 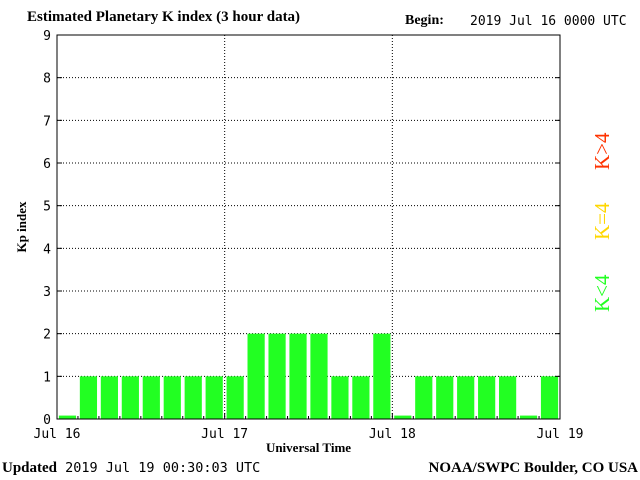 What do you see at coordinates (533, 468) in the screenshot?
I see `credit-footer: NOAA/SWPC Boulder, CO USA` at bounding box center [533, 468].